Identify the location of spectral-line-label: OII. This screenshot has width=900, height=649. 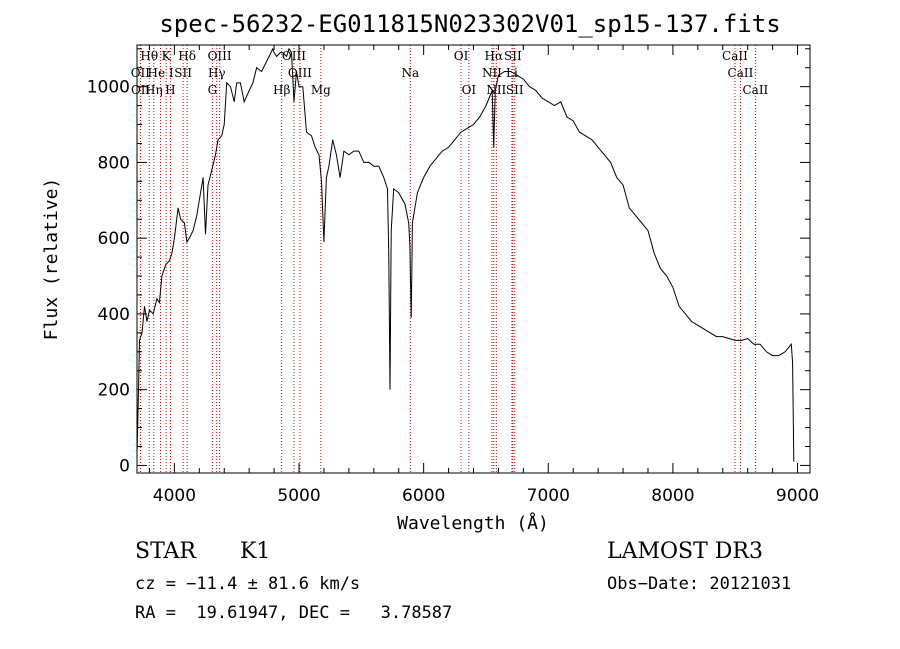
(141, 73).